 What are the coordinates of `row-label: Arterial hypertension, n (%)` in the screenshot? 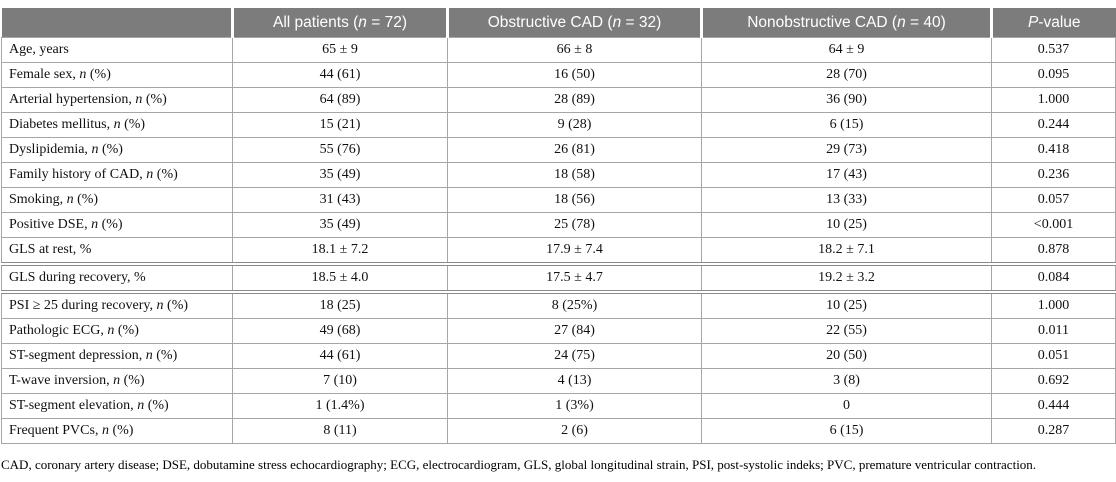 It's located at (117, 100).